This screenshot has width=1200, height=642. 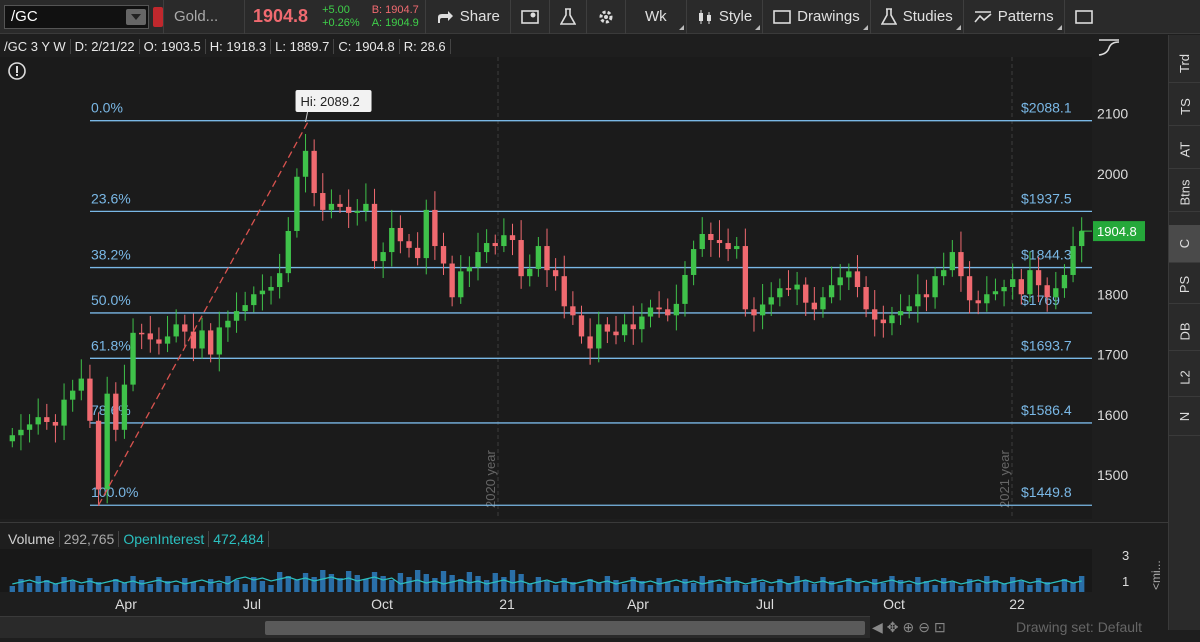 What do you see at coordinates (1184, 244) in the screenshot?
I see `sidebar-tab-c: C` at bounding box center [1184, 244].